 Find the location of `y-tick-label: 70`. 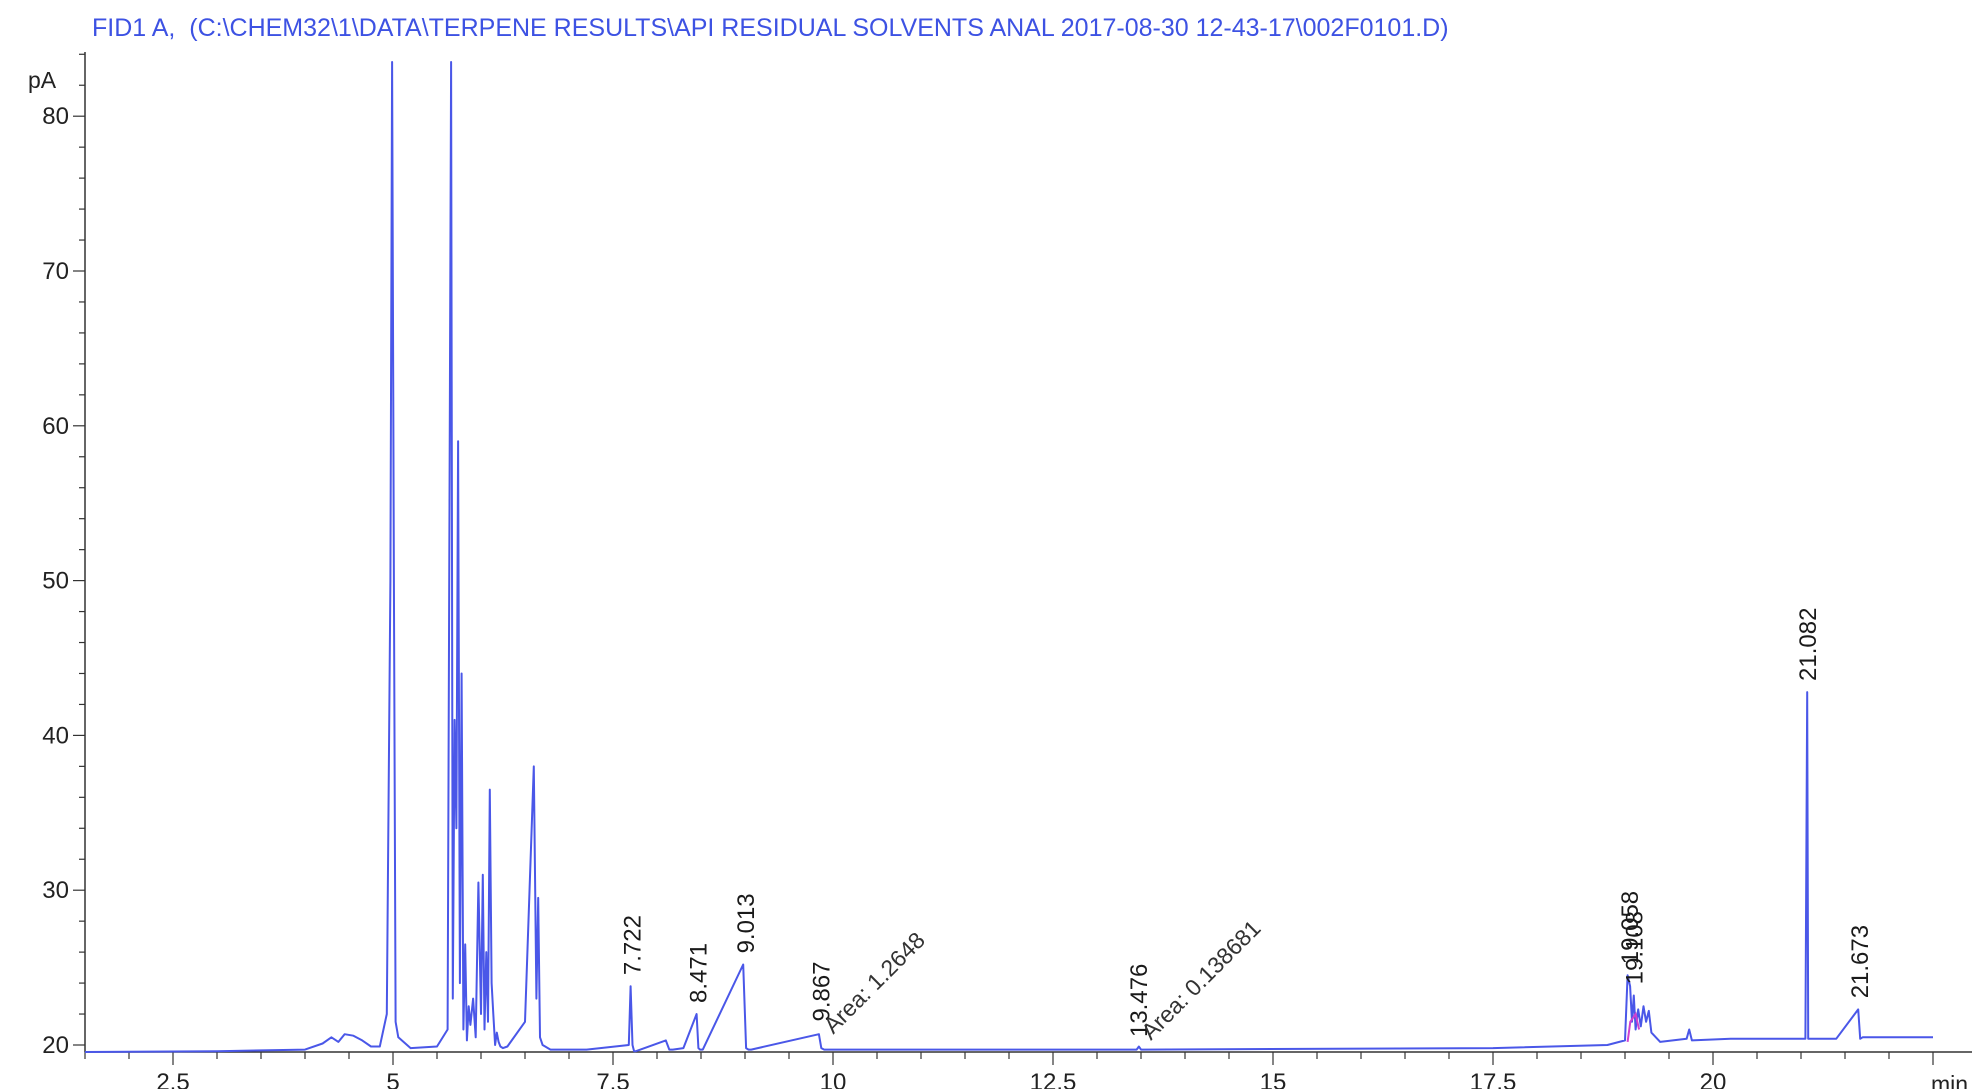

y-tick-label: 70 is located at coordinates (55, 271).